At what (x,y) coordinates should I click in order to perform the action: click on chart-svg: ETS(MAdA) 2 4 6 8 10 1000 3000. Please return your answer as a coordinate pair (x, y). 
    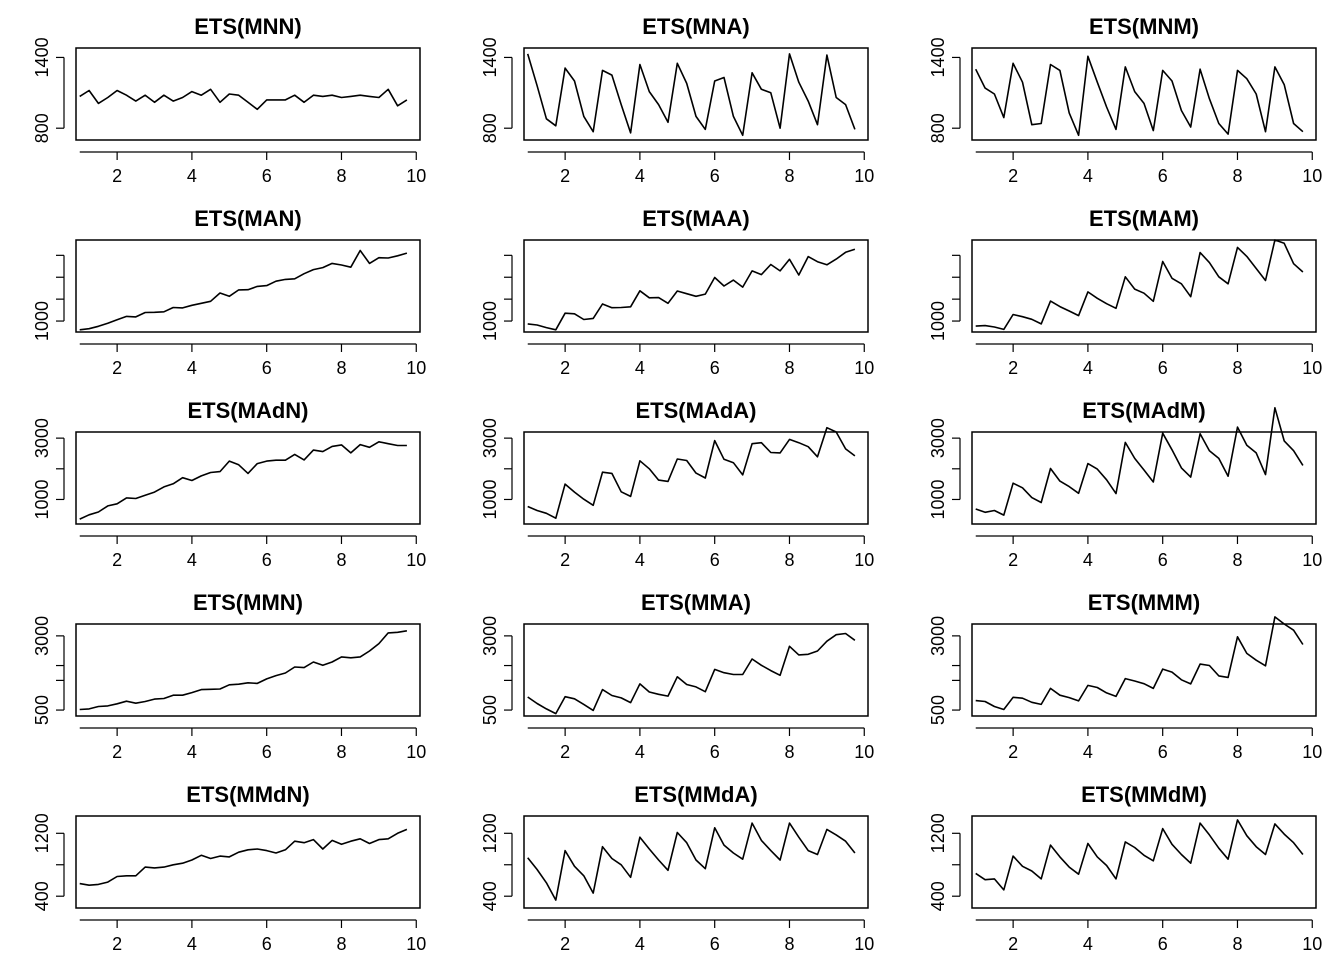
    Looking at the image, I should click on (677, 484).